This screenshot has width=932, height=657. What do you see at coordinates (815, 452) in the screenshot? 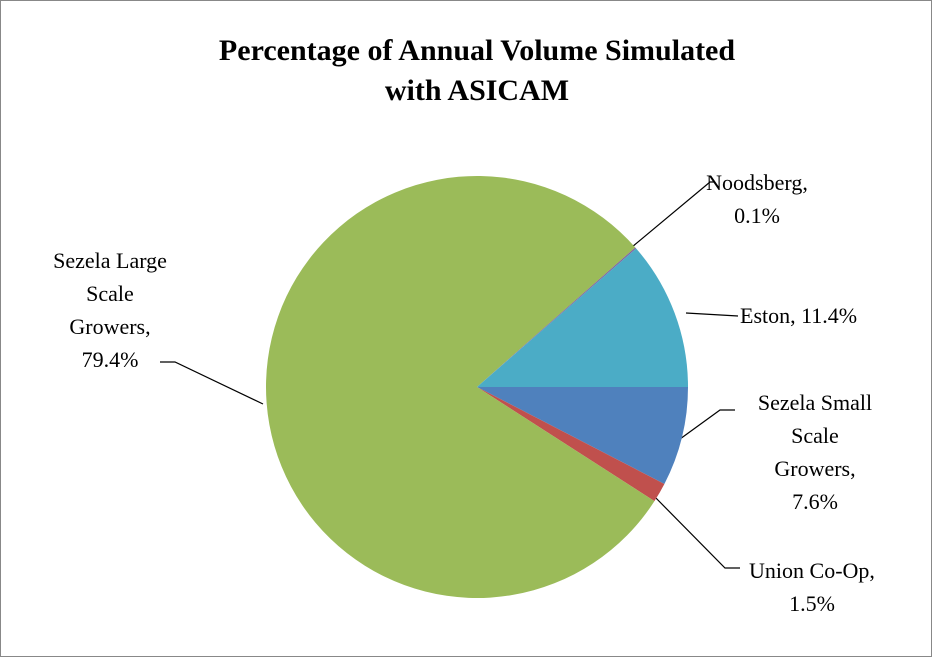
I see `data-label: Sezela Small Scale Growers, 7.6%` at bounding box center [815, 452].